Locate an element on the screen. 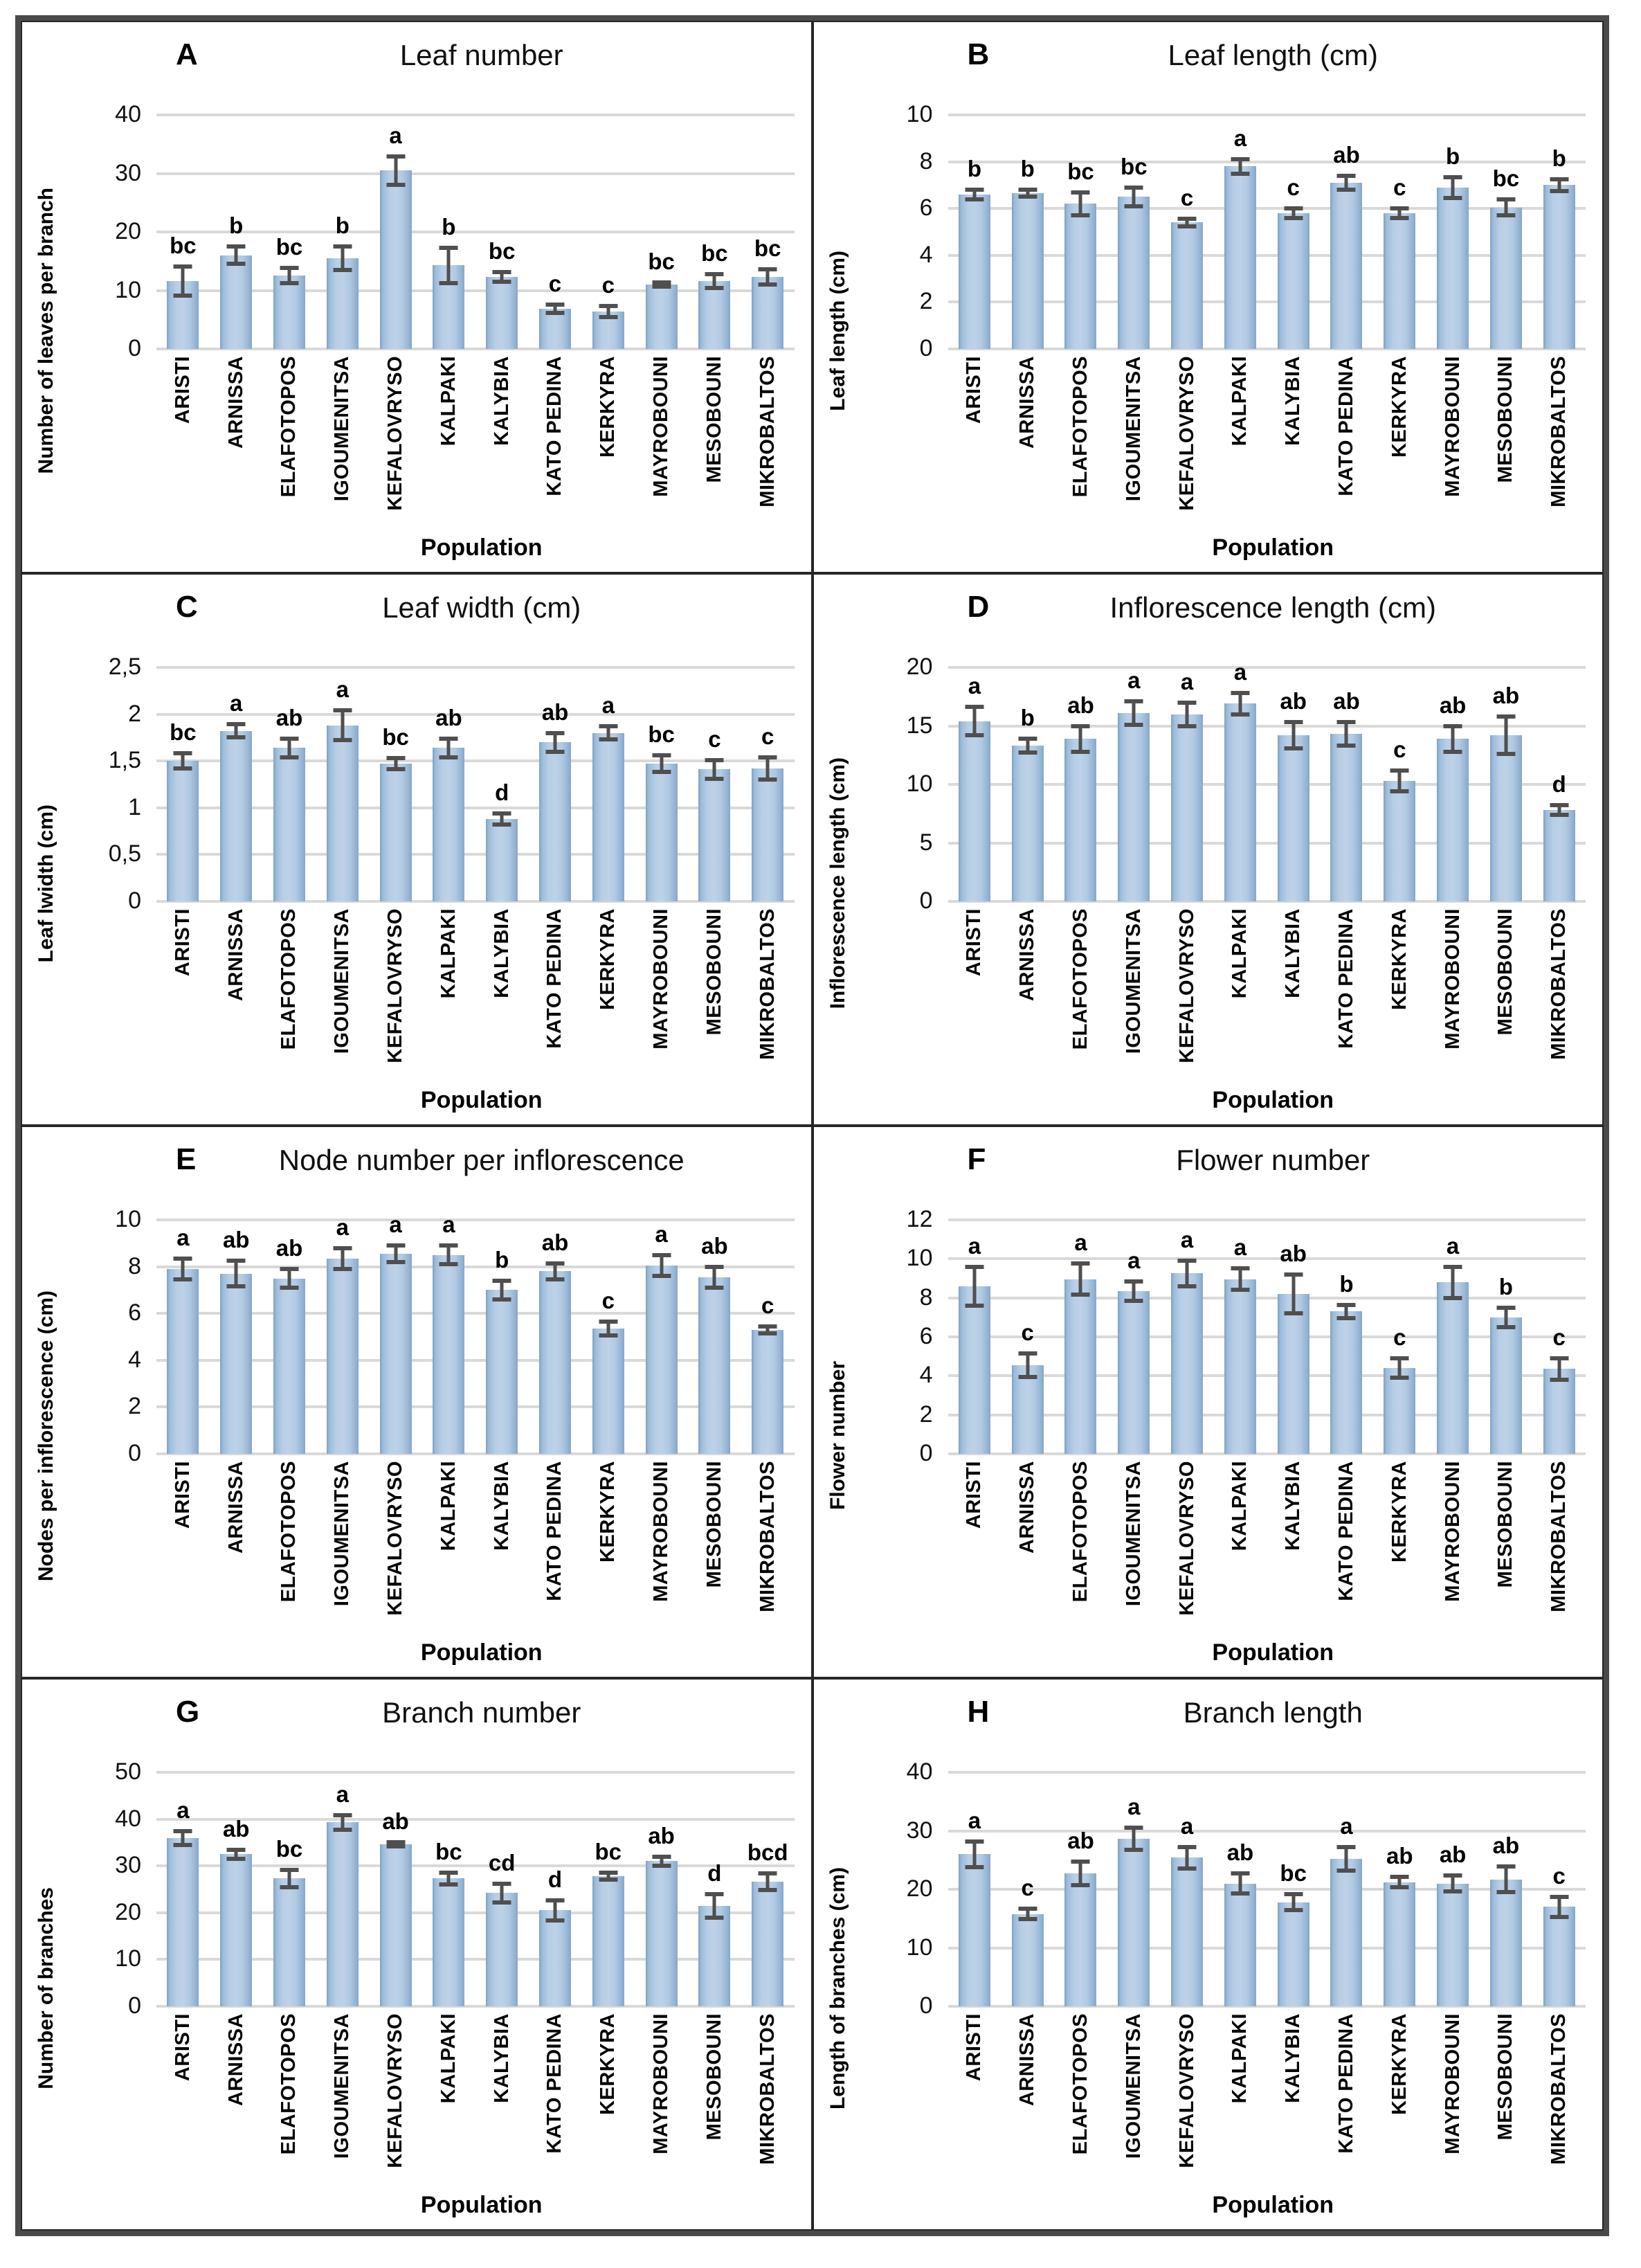 This screenshot has height=2268, width=1641. chart-title: Leaf number is located at coordinates (481, 55).